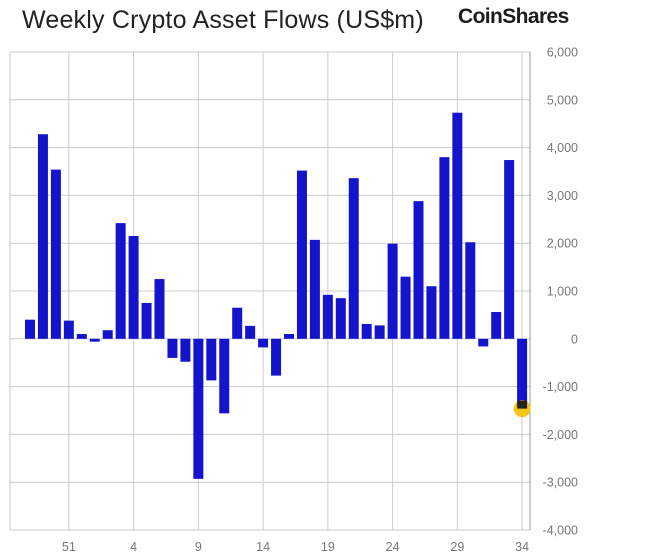 The height and width of the screenshot is (558, 656). What do you see at coordinates (560, 435) in the screenshot?
I see `y-tick-label: -2,000` at bounding box center [560, 435].